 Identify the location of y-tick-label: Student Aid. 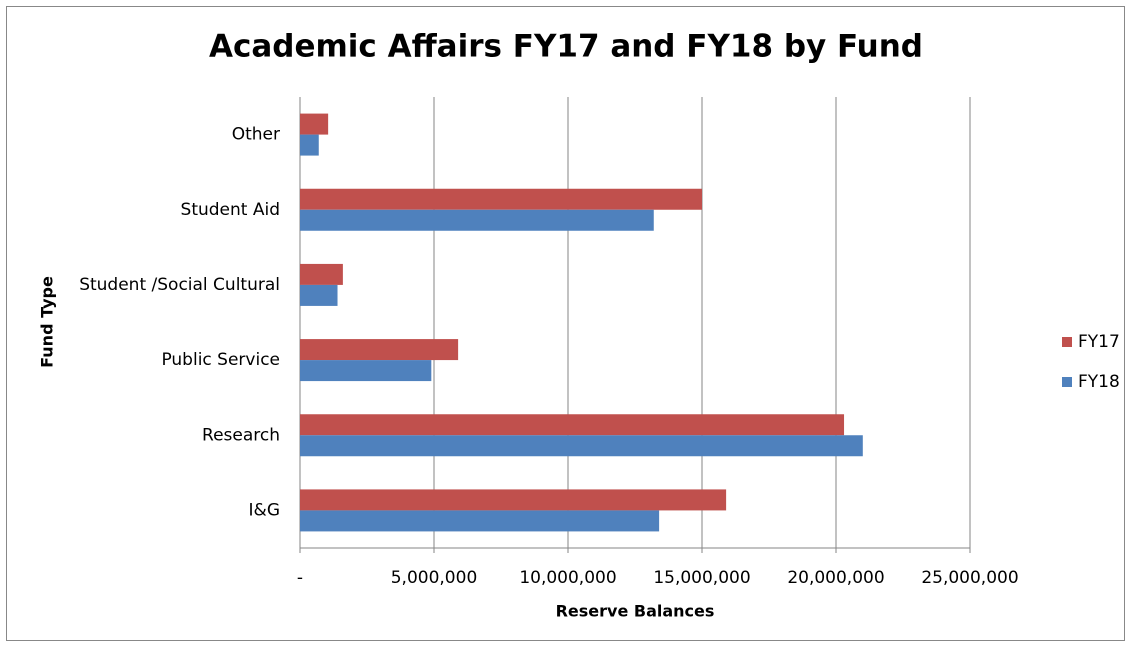
(230, 210).